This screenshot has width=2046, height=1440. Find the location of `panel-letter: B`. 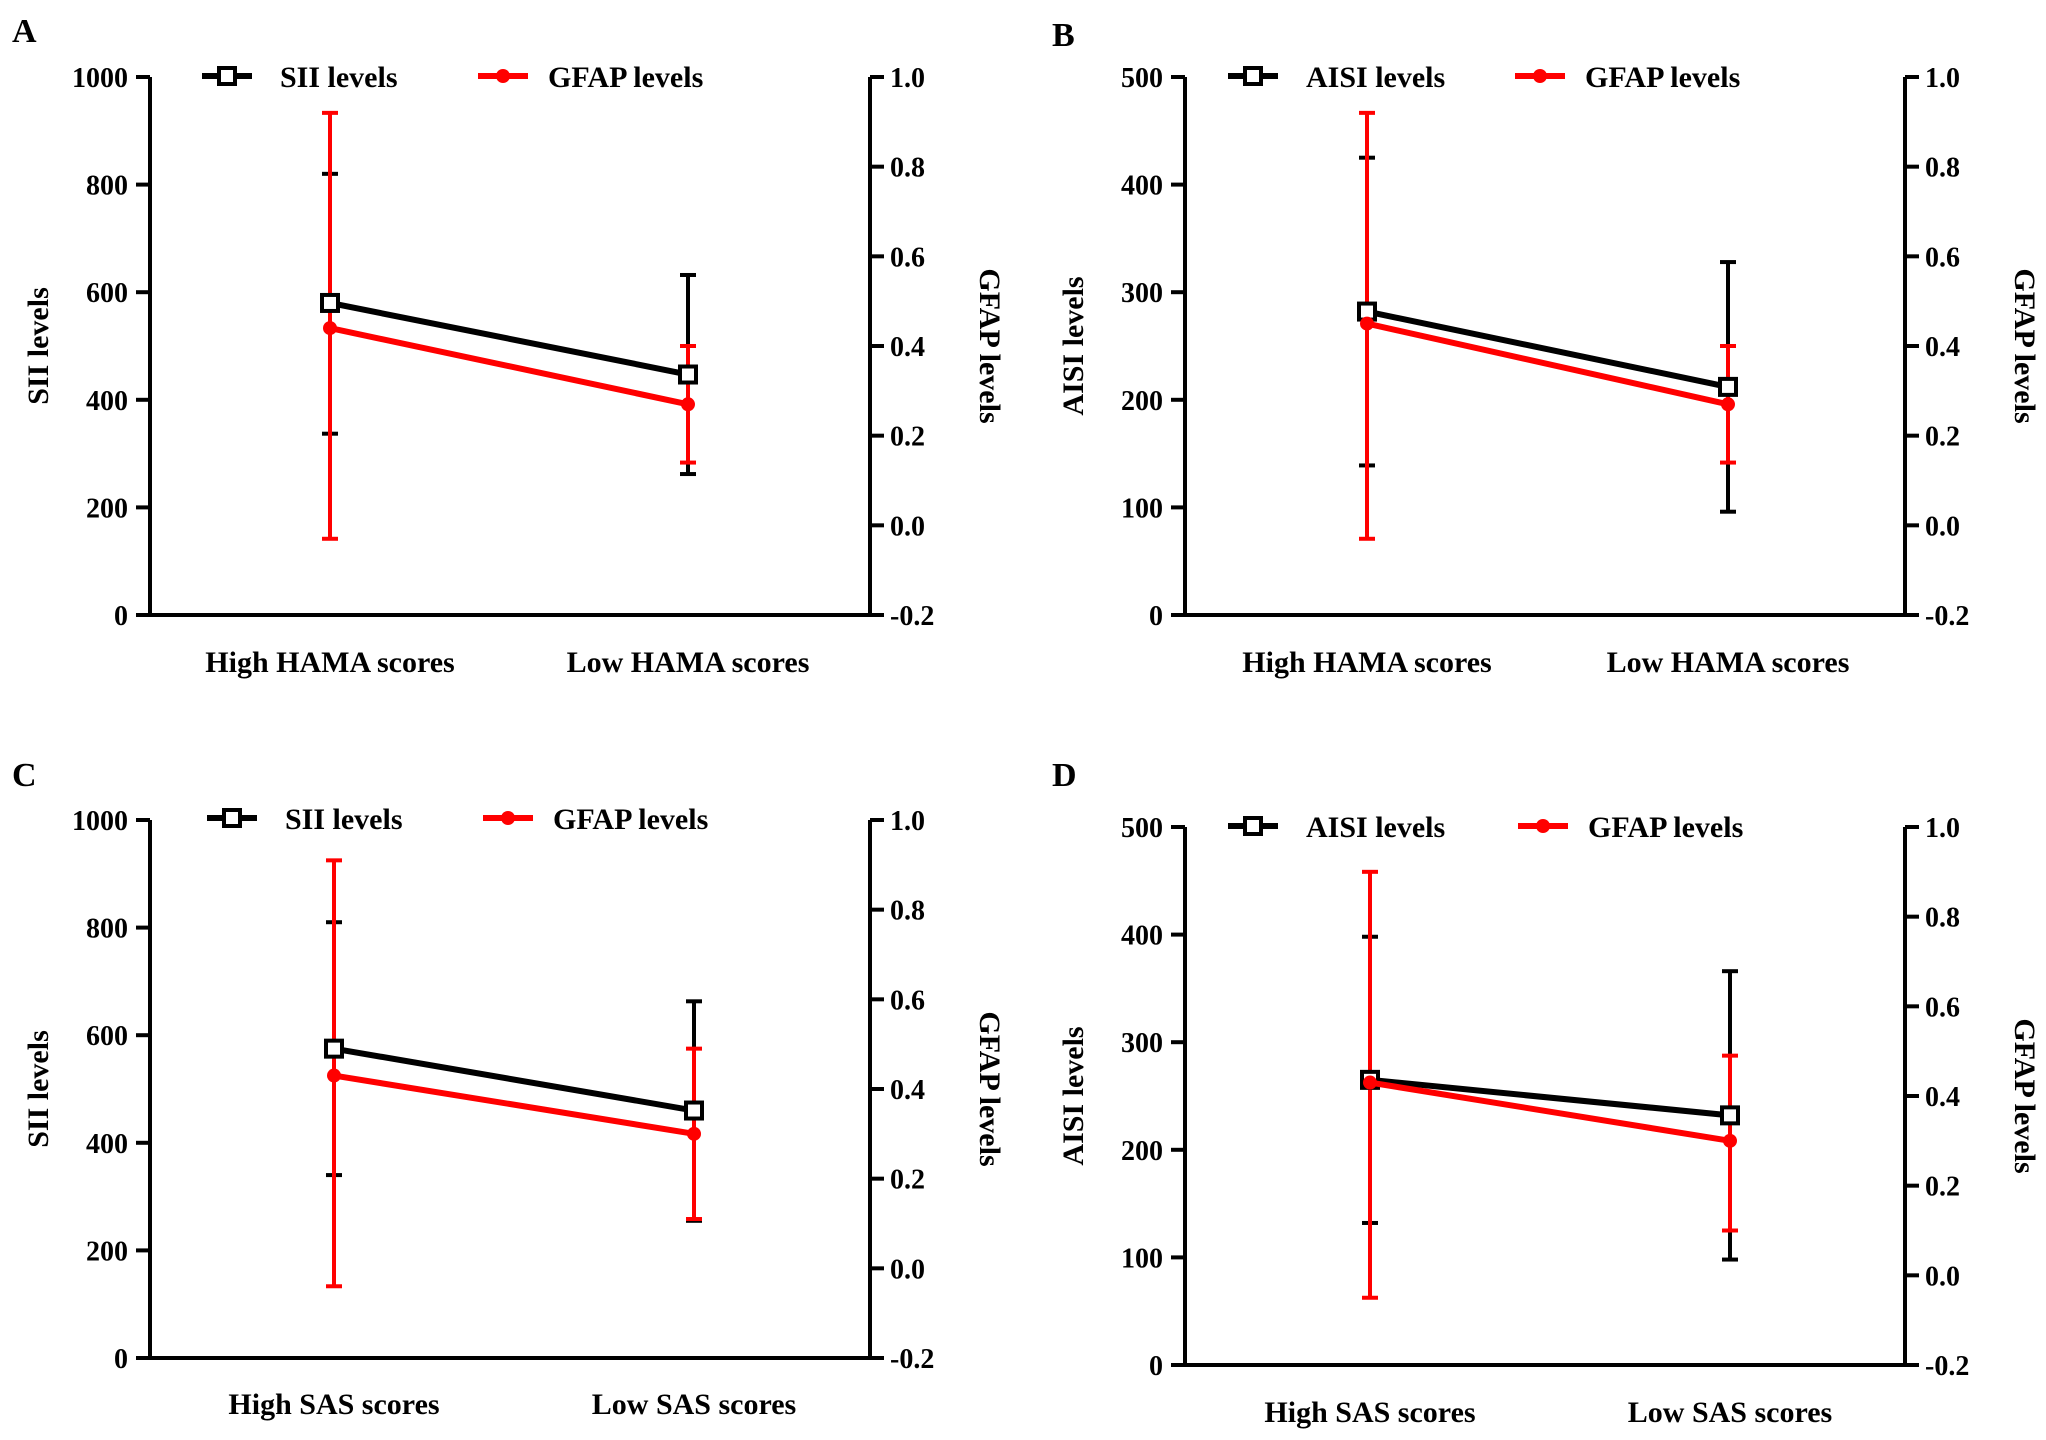

panel-letter: B is located at coordinates (1063, 35).